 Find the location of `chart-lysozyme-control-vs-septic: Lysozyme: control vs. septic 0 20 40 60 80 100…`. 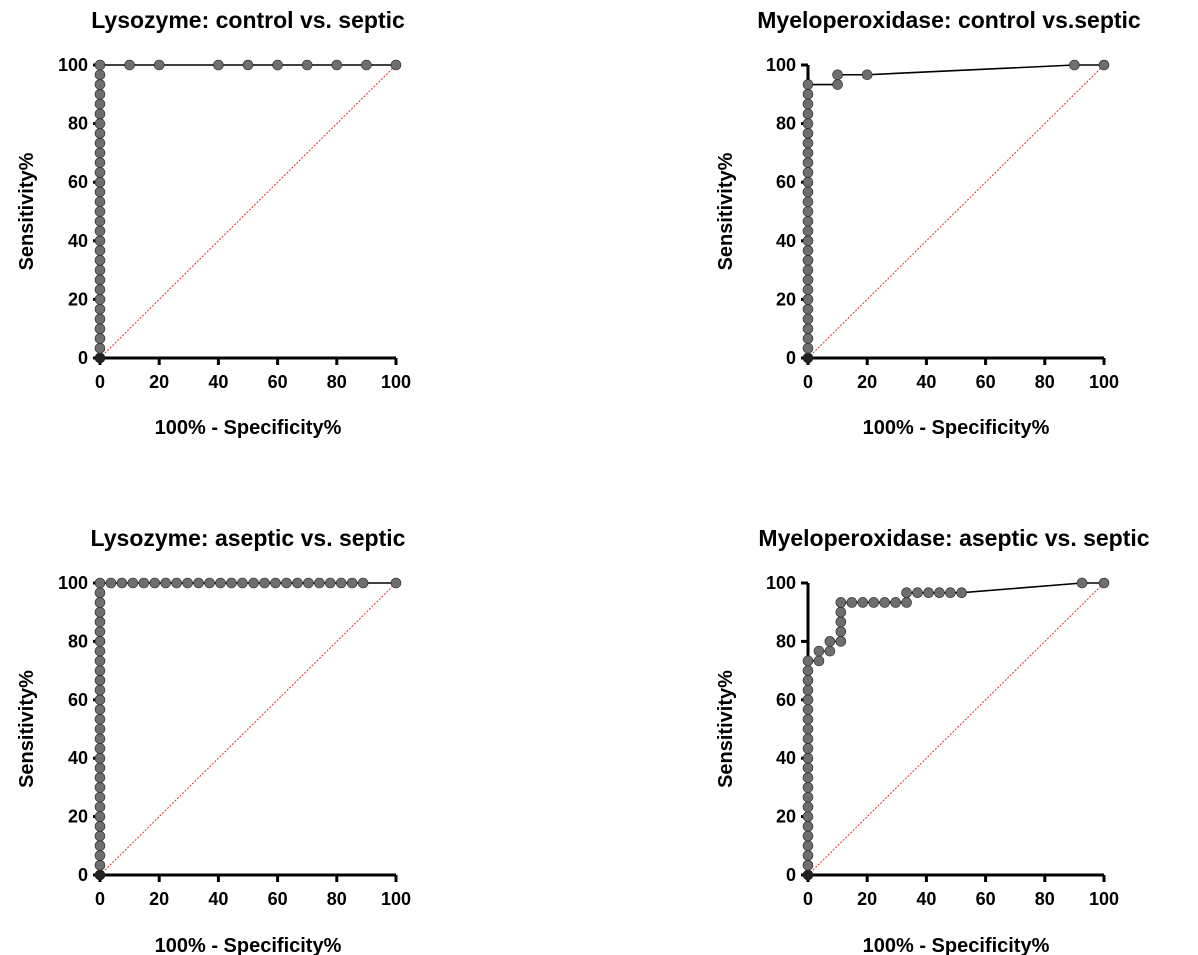

chart-lysozyme-control-vs-septic: Lysozyme: control vs. septic 0 20 40 60 80 100… is located at coordinates (213, 223).